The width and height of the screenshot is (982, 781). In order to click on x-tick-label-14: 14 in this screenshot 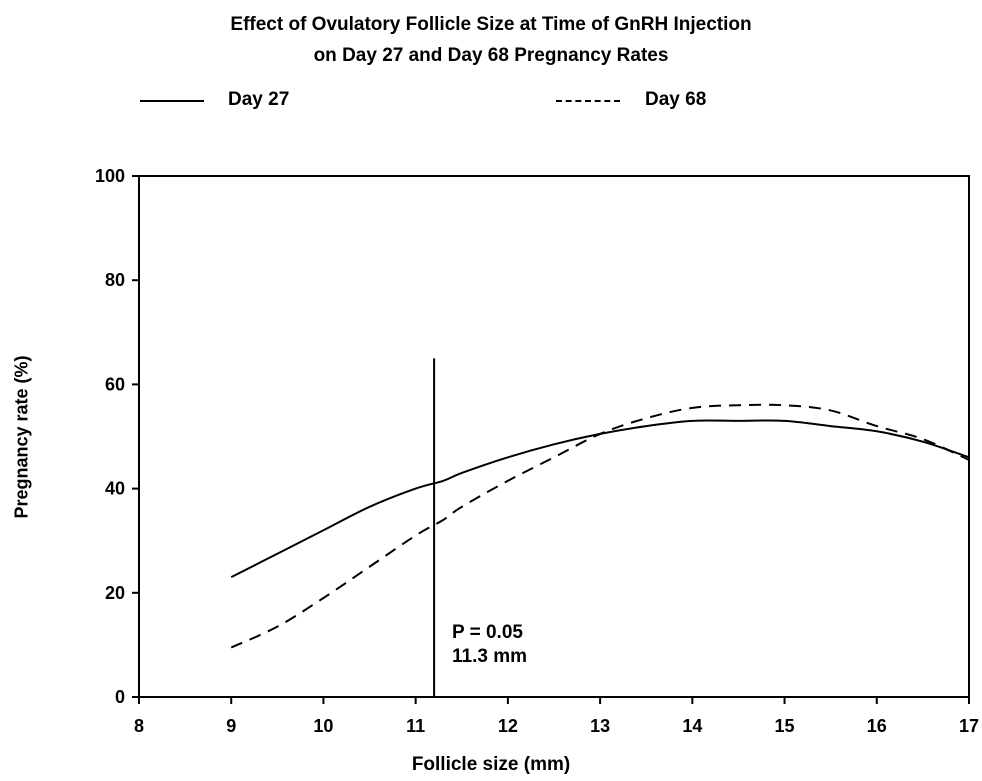, I will do `click(692, 726)`.